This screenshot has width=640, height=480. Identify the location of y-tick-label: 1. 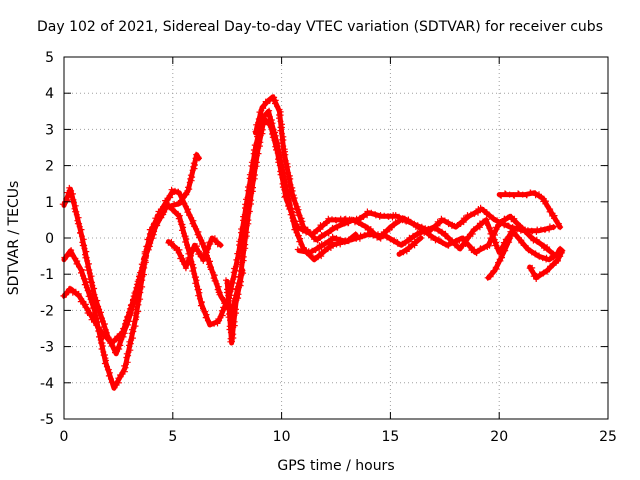
(49, 203).